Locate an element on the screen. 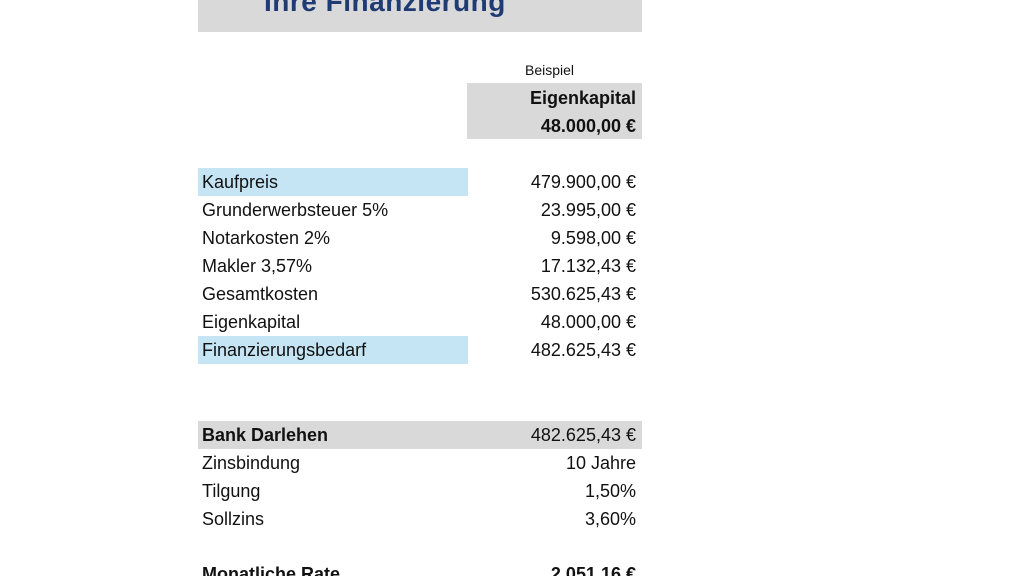 The height and width of the screenshot is (576, 1024). loan-row-bank-darlehen: Bank Darlehen 482.625,43 € is located at coordinates (420, 435).